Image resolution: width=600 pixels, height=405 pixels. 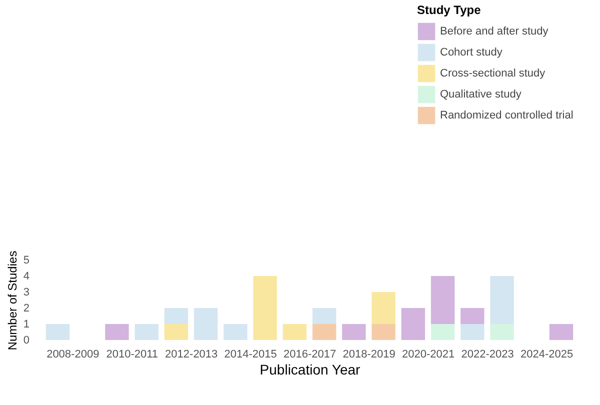 What do you see at coordinates (428, 354) in the screenshot?
I see `x-tick-label: 2020-2021` at bounding box center [428, 354].